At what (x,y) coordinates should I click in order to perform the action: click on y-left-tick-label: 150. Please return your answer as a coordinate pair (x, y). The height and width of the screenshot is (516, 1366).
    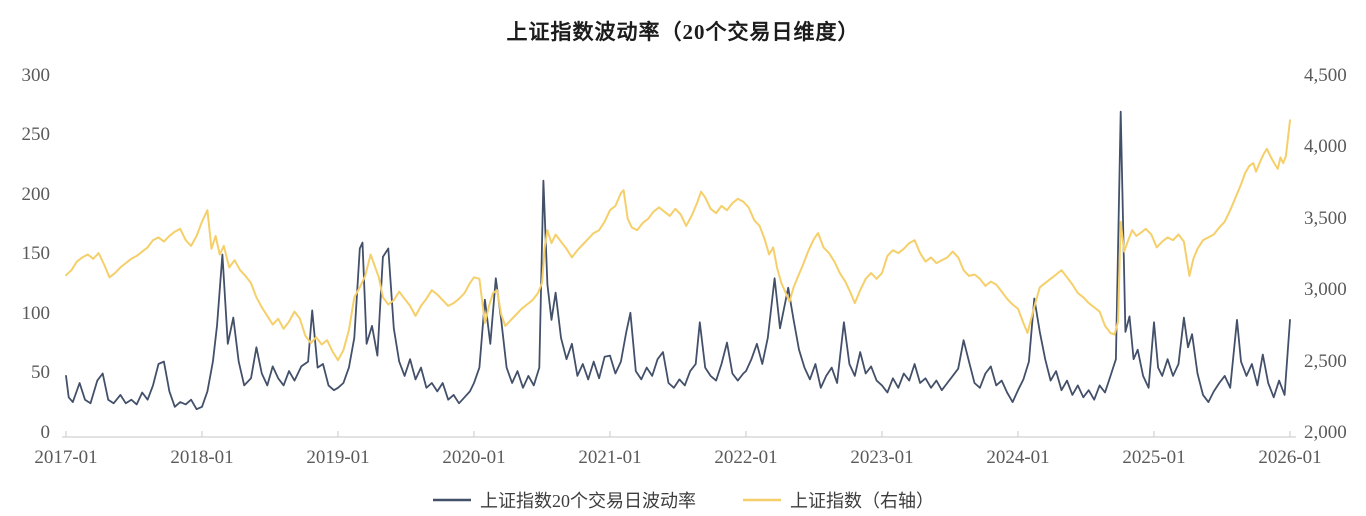
    Looking at the image, I should click on (36, 253).